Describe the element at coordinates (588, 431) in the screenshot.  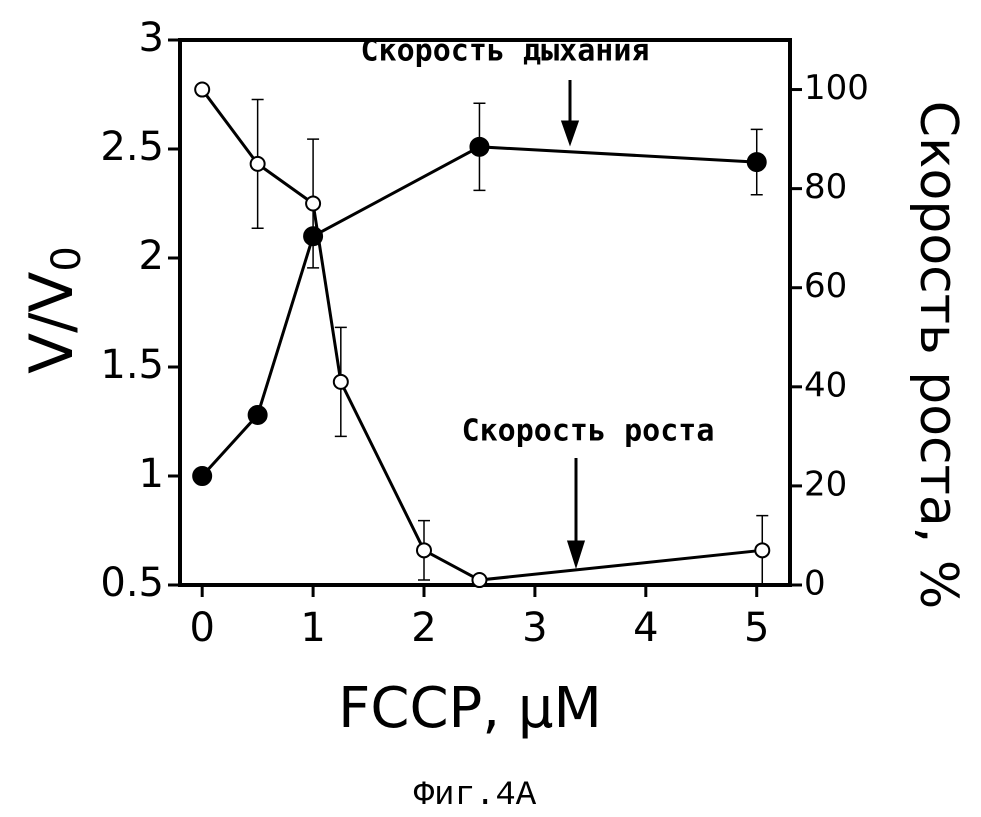
I see `annotation: Скорость роста` at that location.